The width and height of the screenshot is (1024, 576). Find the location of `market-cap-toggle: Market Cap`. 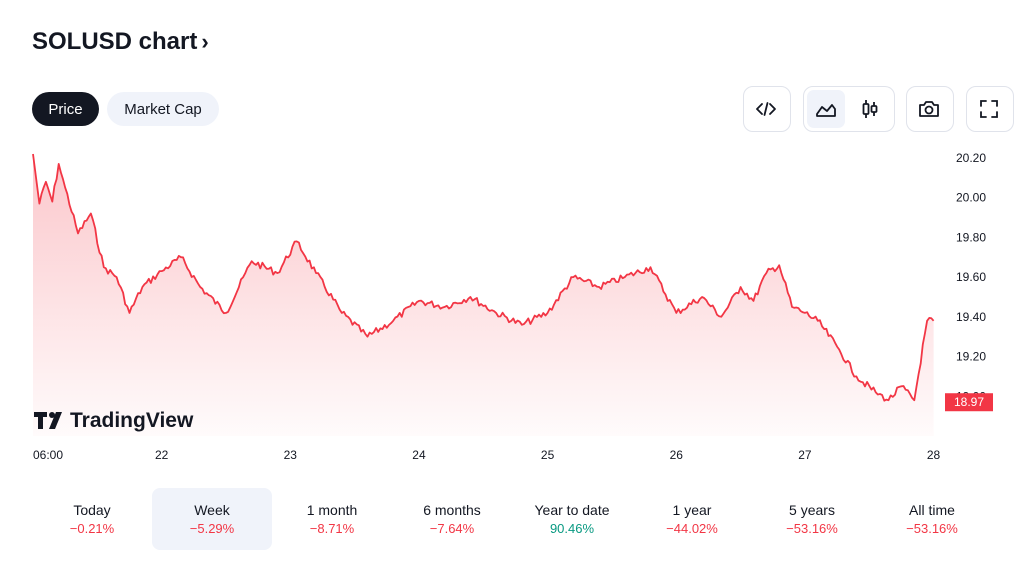

market-cap-toggle: Market Cap is located at coordinates (163, 109).